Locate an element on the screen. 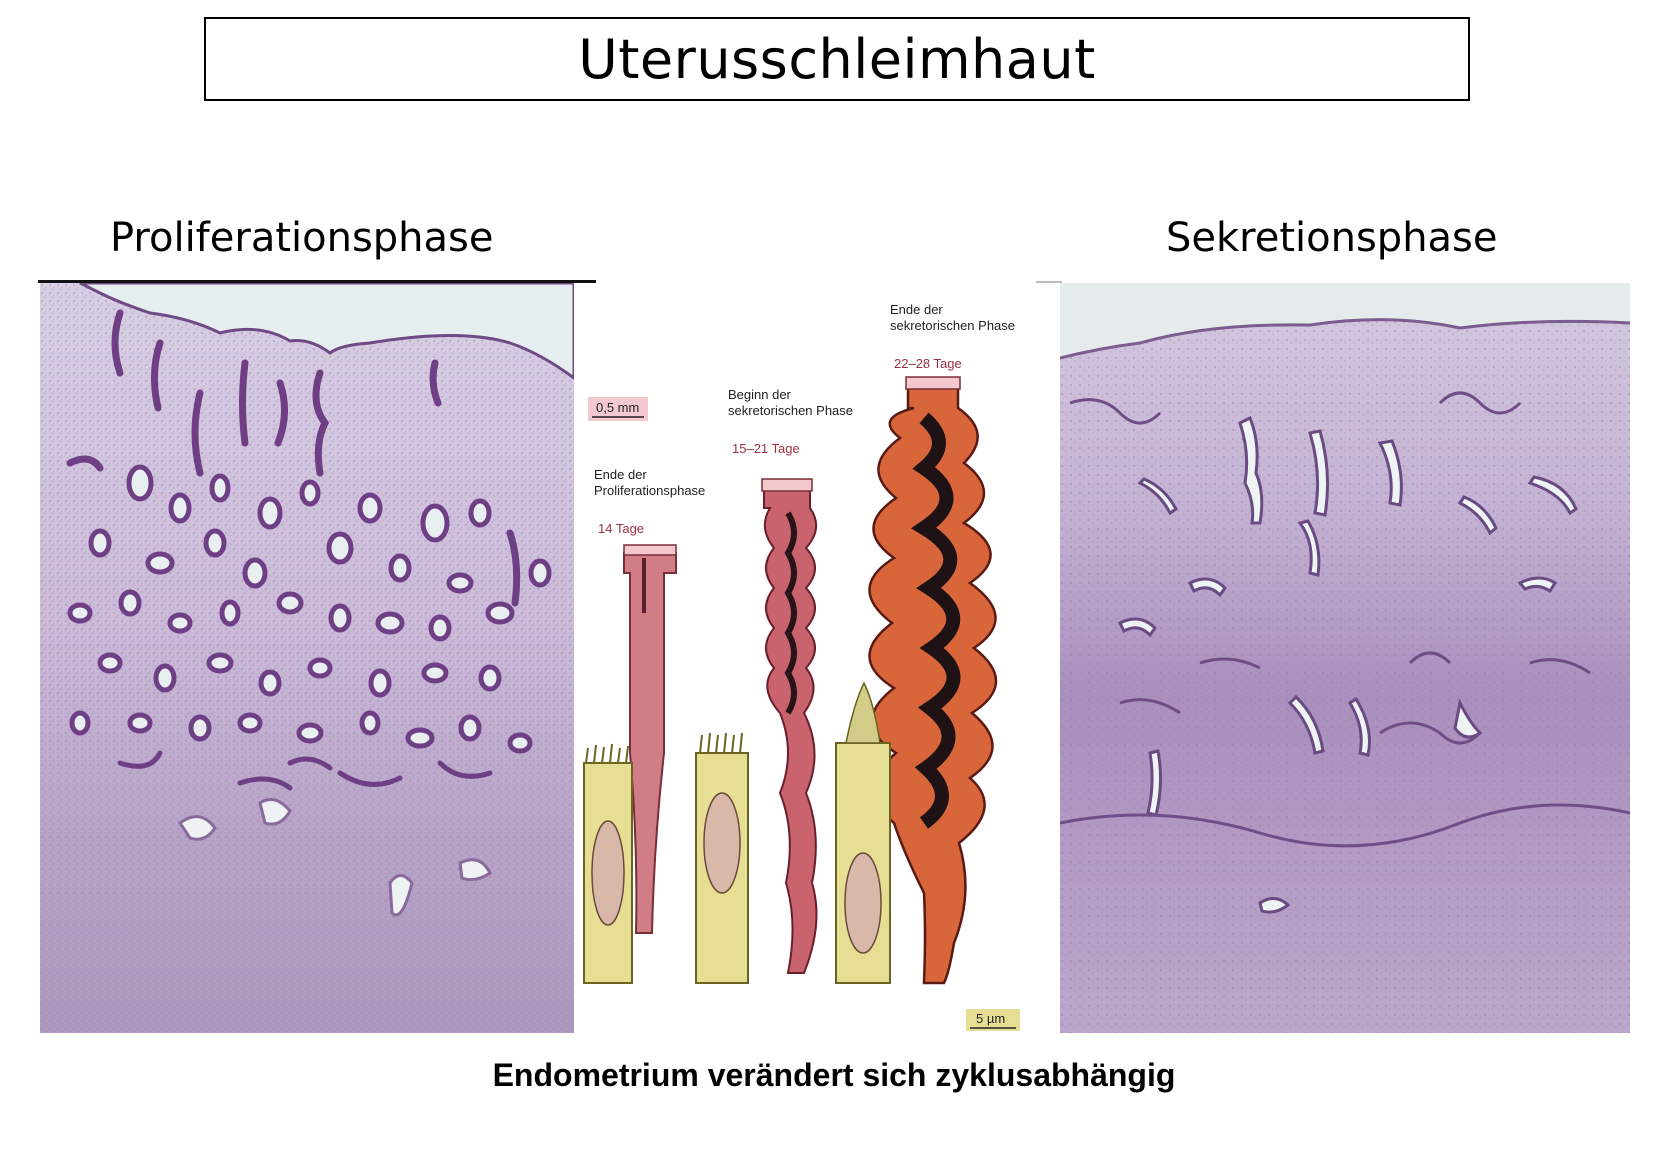 This screenshot has width=1668, height=1176. phase3-label-line2: sekretorischen Phase is located at coordinates (952, 325).